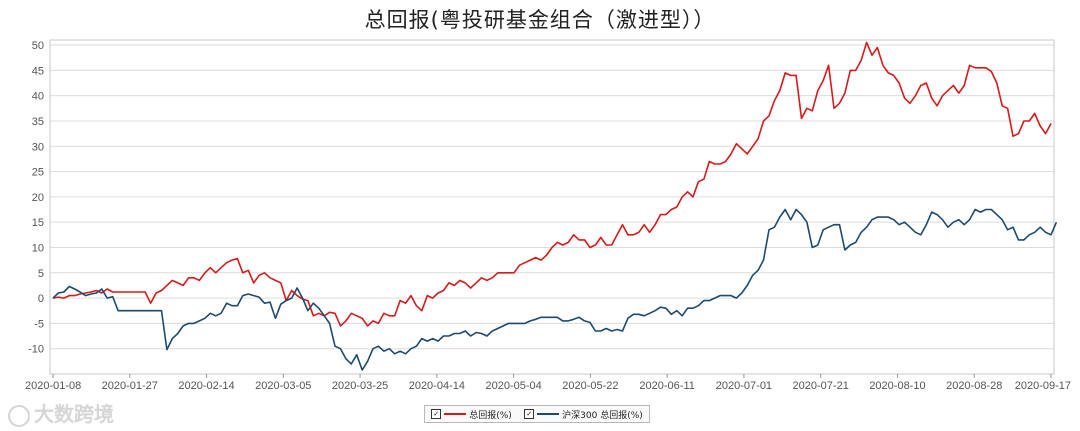 This screenshot has height=431, width=1080. Describe the element at coordinates (821, 386) in the screenshot. I see `x-tick-label: 2020-07-21` at that location.